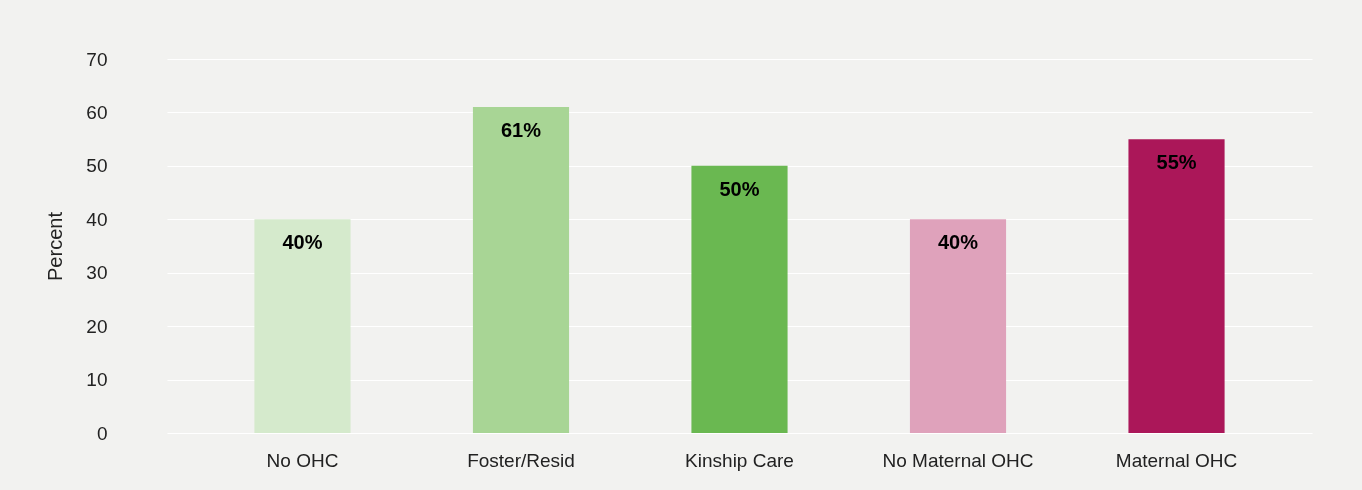  Describe the element at coordinates (1176, 162) in the screenshot. I see `data-label: 55%` at that location.